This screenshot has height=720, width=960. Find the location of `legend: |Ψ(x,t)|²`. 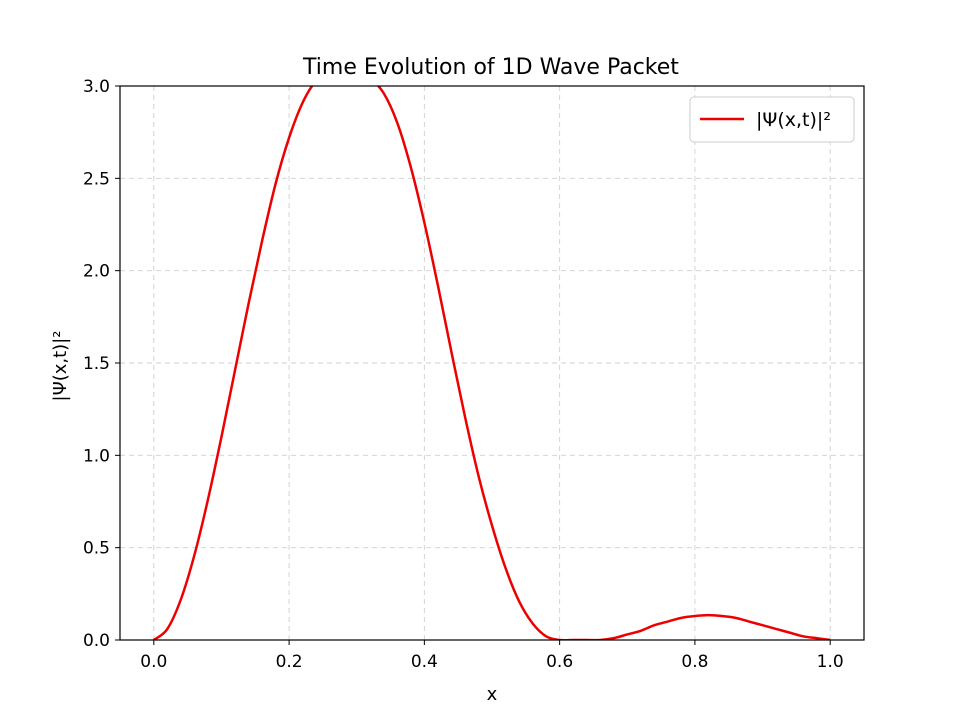

legend: |Ψ(x,t)|² is located at coordinates (772, 119).